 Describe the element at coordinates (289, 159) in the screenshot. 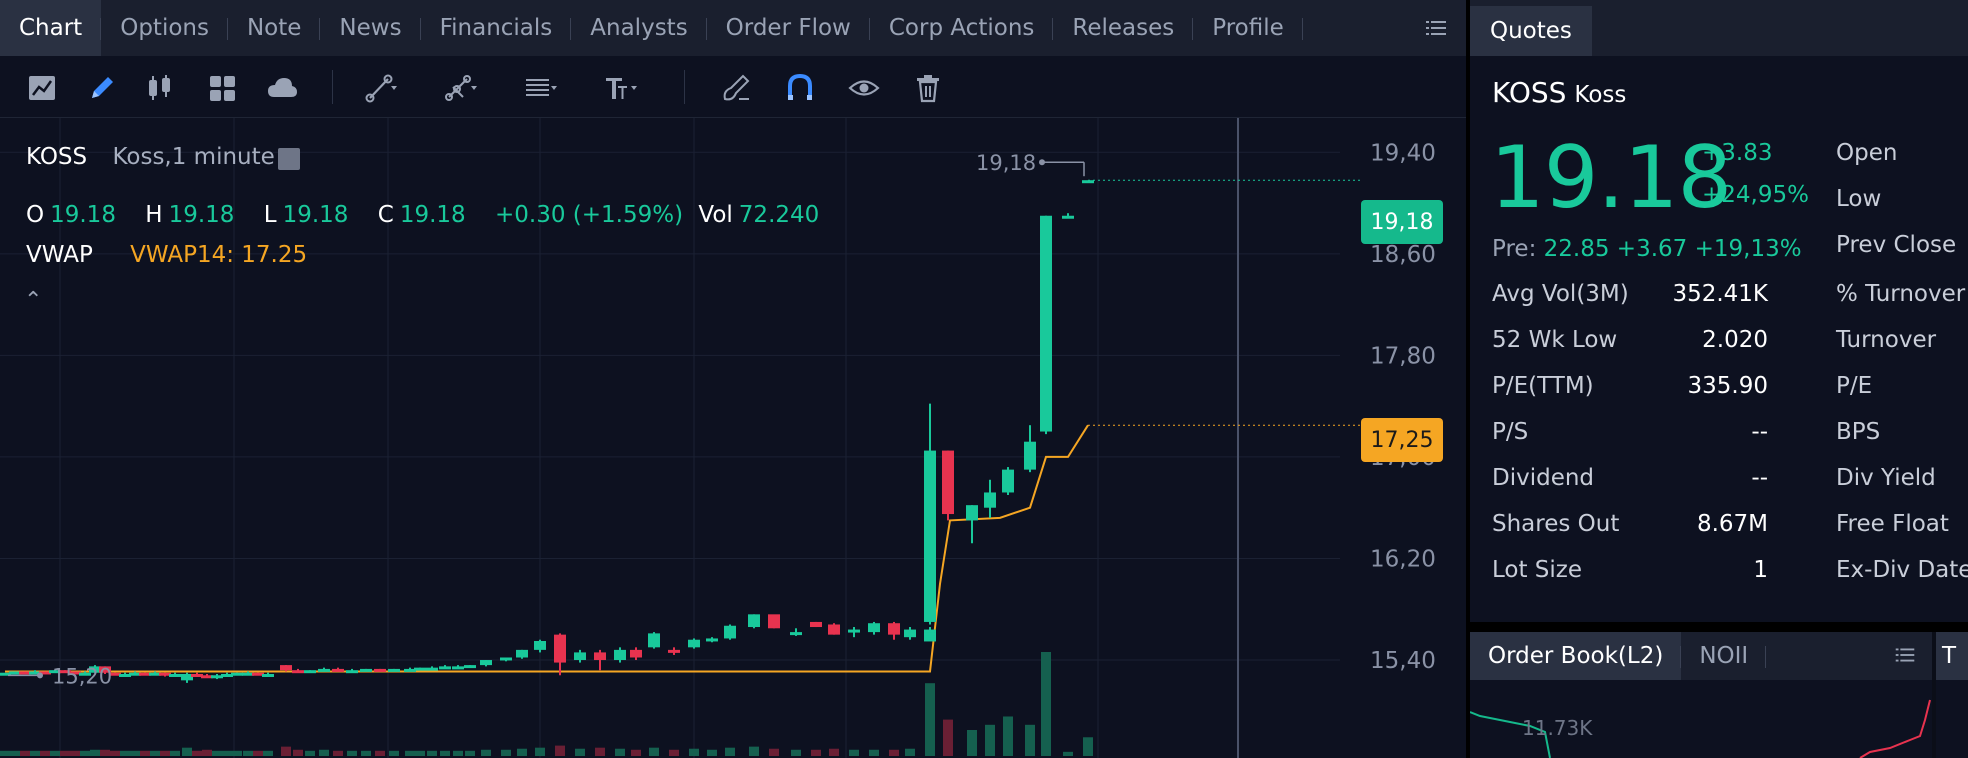

I see `note-icon` at that location.